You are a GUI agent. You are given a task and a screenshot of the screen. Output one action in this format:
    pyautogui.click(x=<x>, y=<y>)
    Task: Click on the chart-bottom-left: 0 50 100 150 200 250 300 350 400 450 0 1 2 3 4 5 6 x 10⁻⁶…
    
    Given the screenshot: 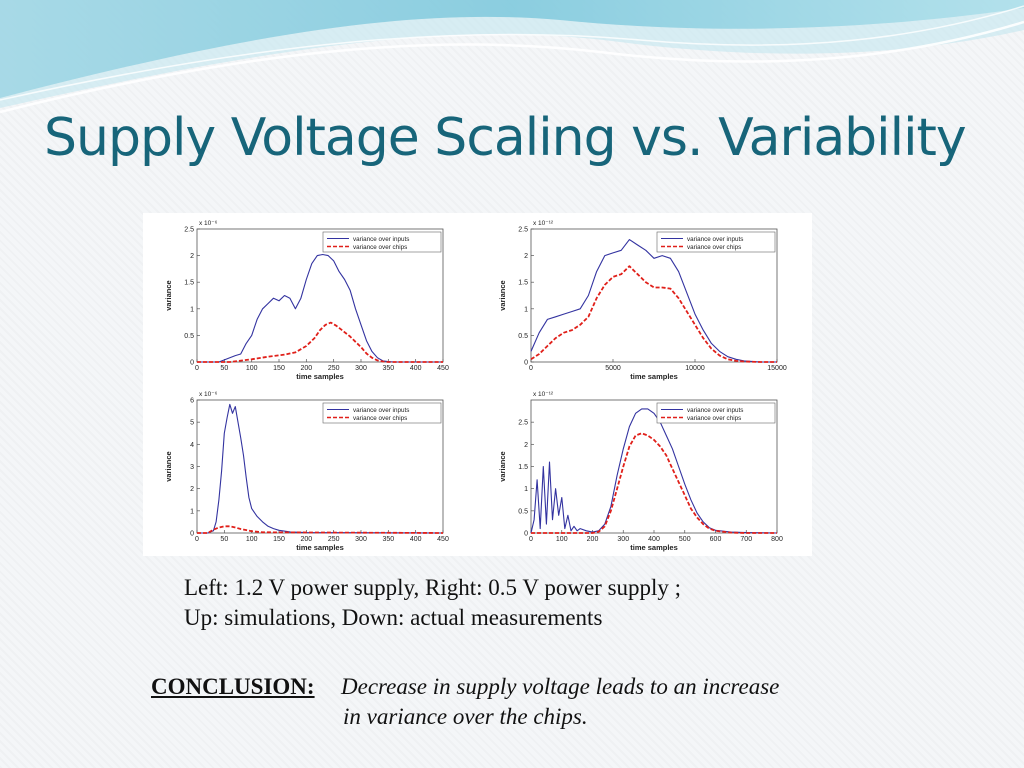 What is the action you would take?
    pyautogui.click(x=306, y=471)
    